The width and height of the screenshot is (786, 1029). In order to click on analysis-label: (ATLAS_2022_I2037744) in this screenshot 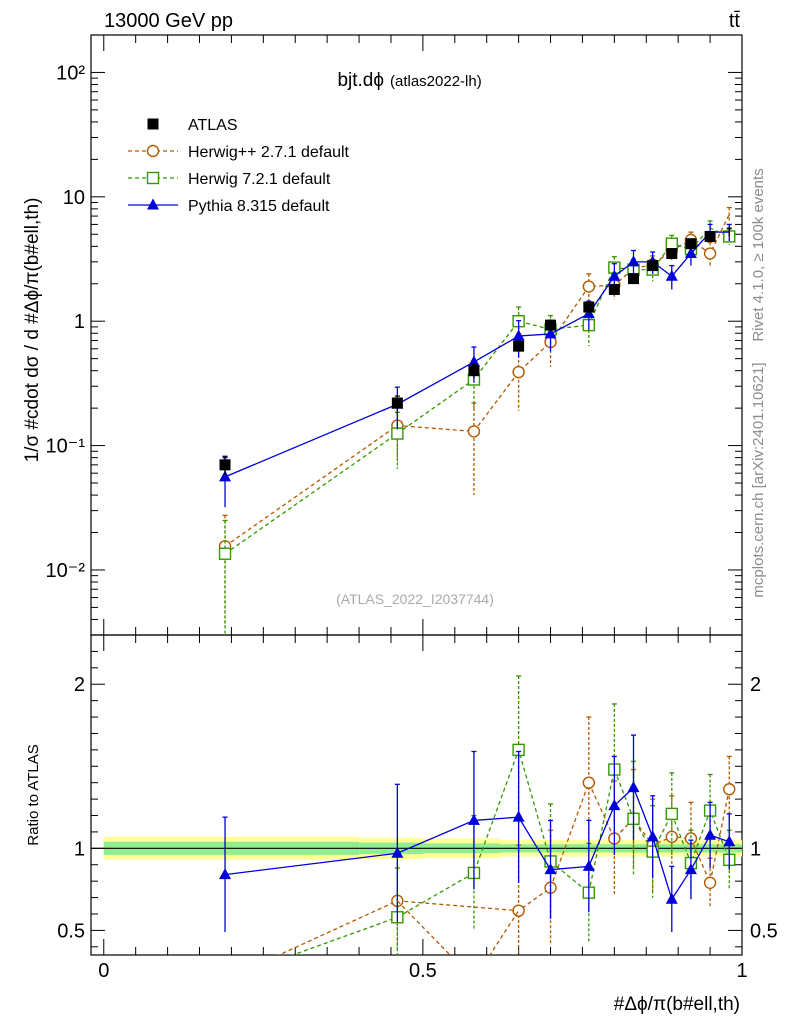, I will do `click(415, 599)`.